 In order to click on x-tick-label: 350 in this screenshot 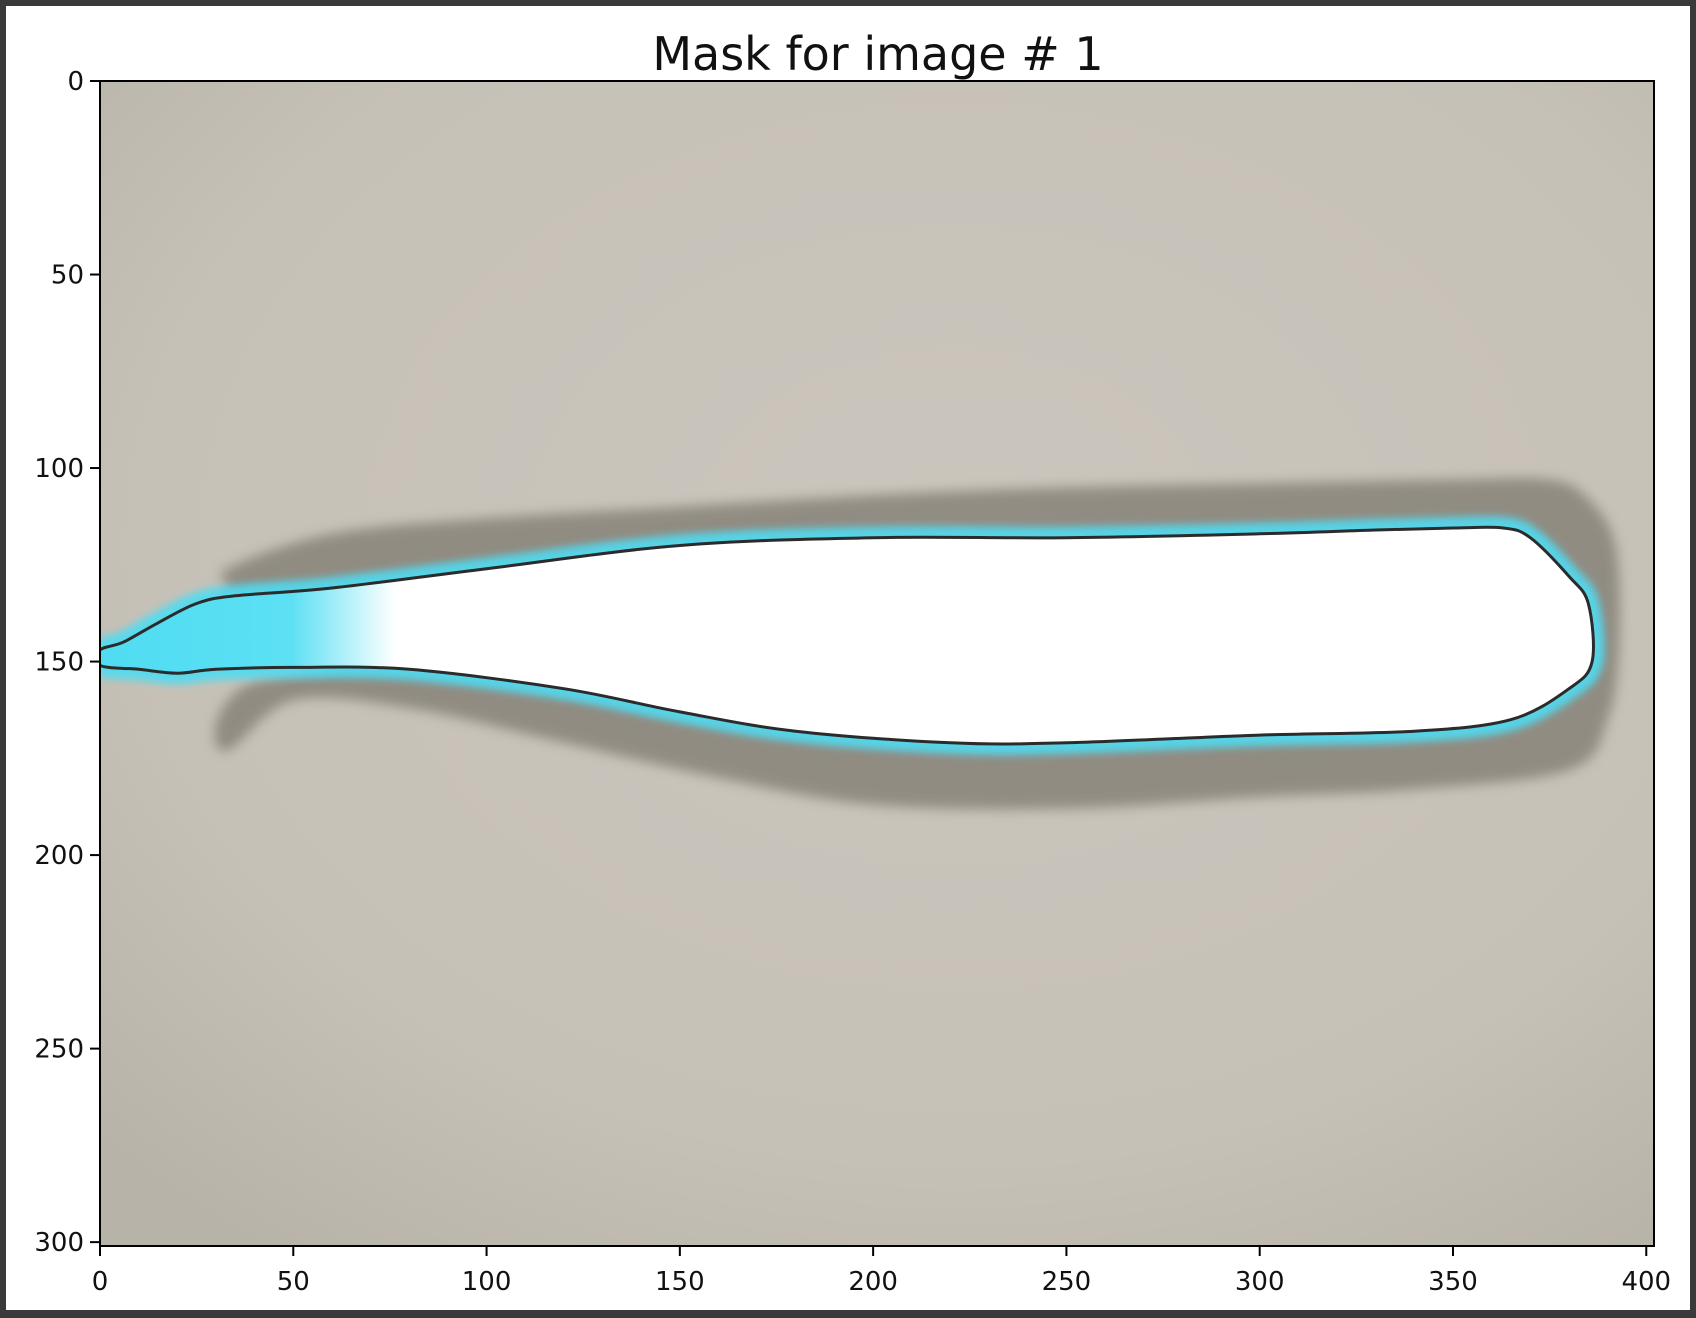, I will do `click(1453, 1282)`.